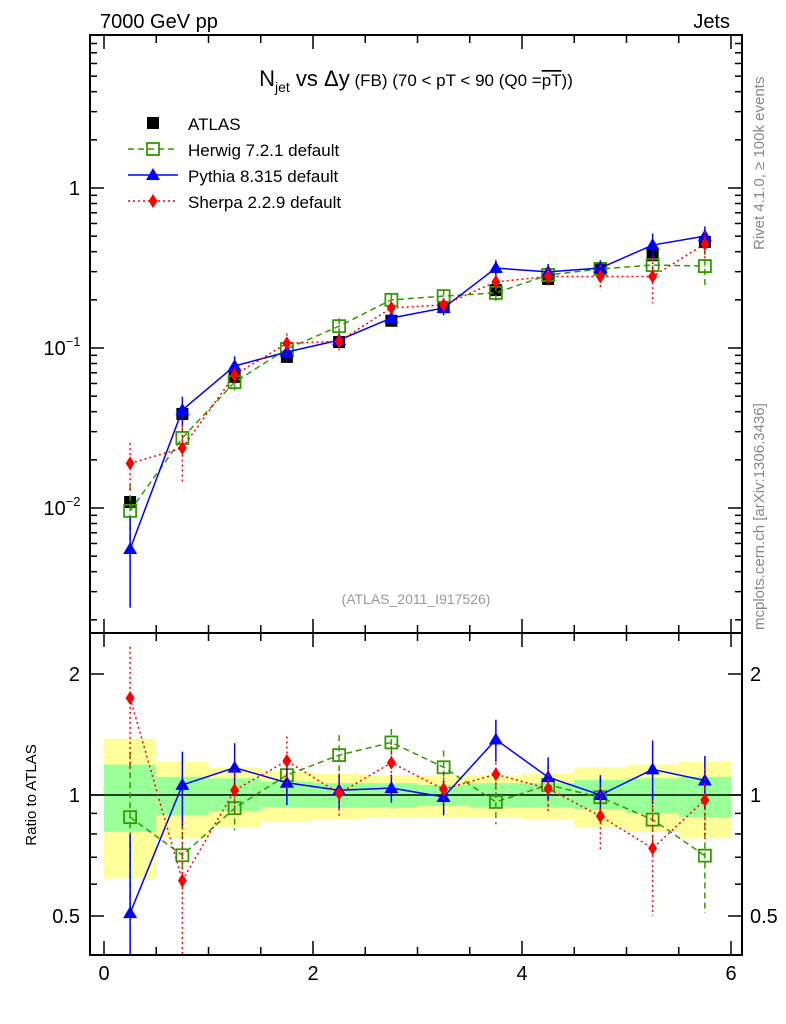  I want to click on ratio-ylabel: Ratio to ATLAS, so click(31, 794).